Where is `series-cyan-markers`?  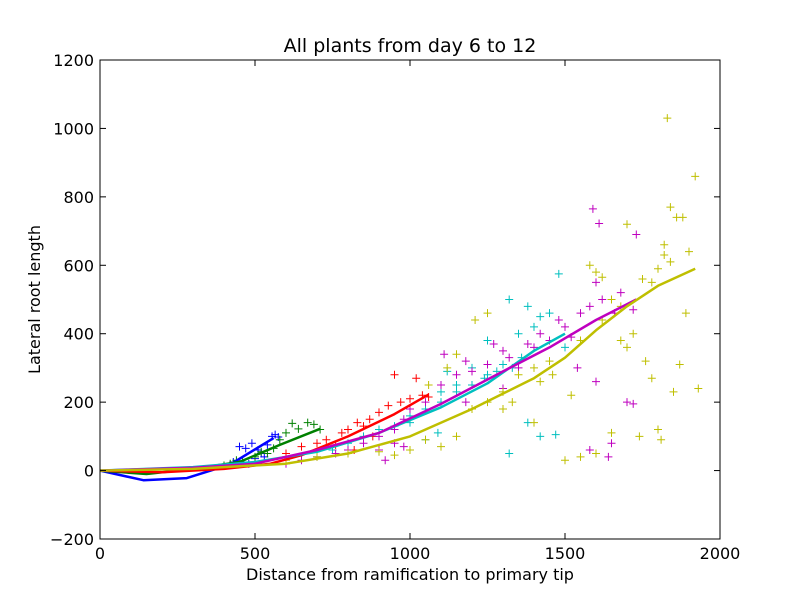
series-cyan-markers is located at coordinates (441, 365).